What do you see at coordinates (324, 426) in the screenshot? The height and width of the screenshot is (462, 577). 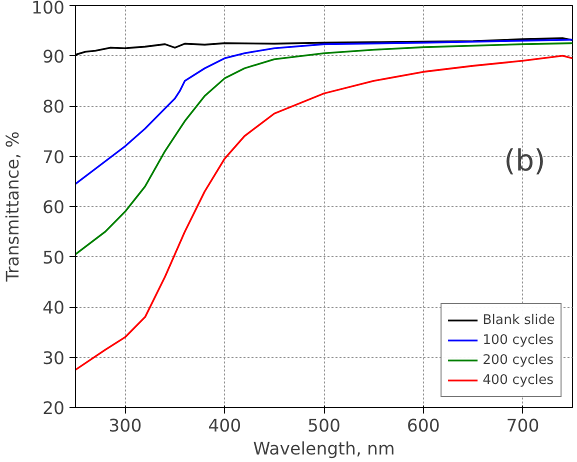 I see `x-tick-label: 500` at bounding box center [324, 426].